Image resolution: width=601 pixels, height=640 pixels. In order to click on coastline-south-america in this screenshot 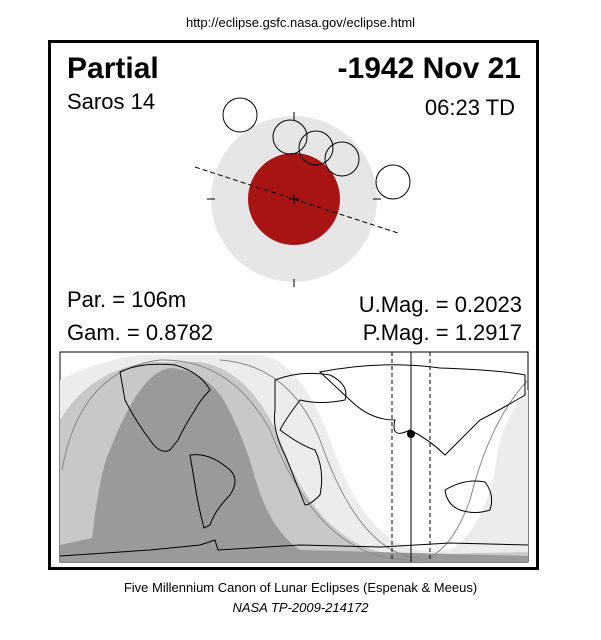, I will do `click(212, 491)`.